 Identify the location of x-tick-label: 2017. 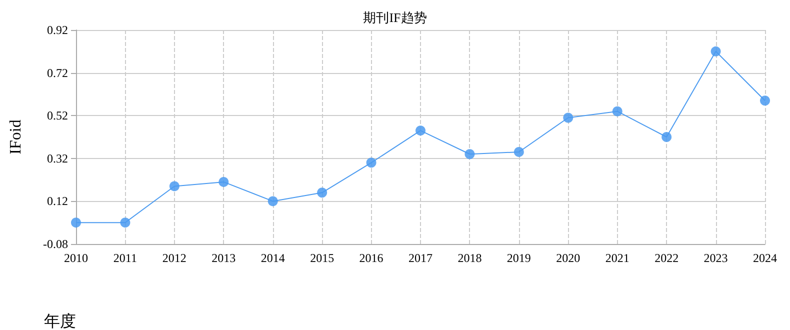
(420, 258).